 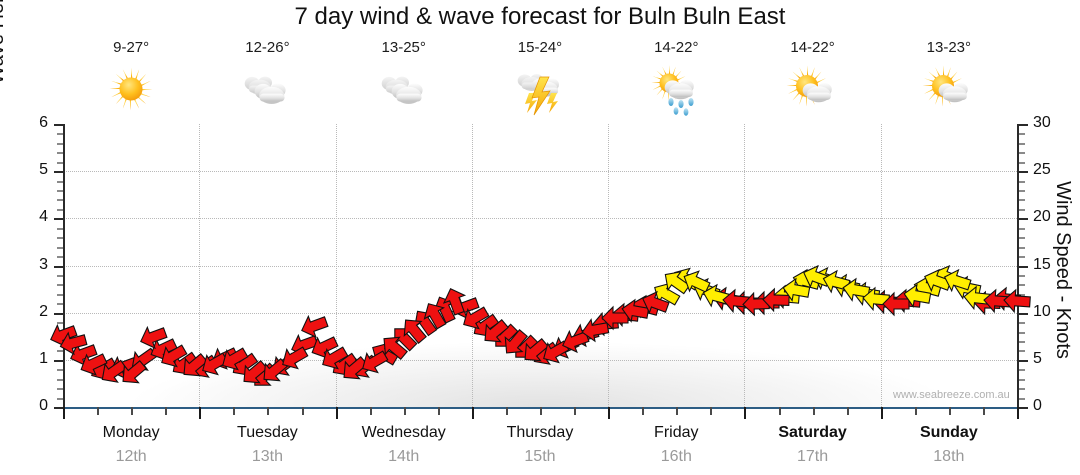 What do you see at coordinates (267, 47) in the screenshot?
I see `day-temperature-range: 12-26°` at bounding box center [267, 47].